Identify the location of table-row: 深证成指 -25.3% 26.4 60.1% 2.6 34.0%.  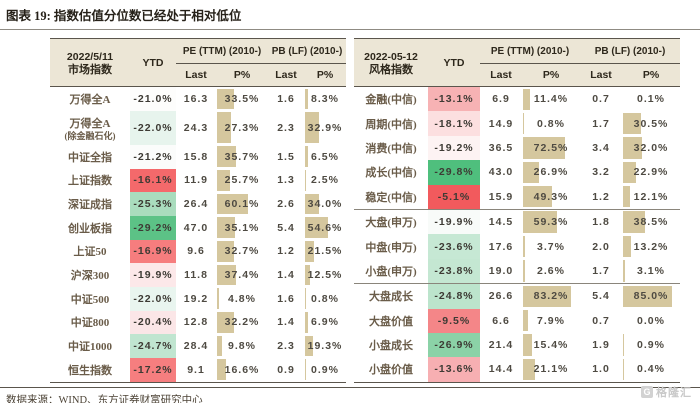
(198, 204).